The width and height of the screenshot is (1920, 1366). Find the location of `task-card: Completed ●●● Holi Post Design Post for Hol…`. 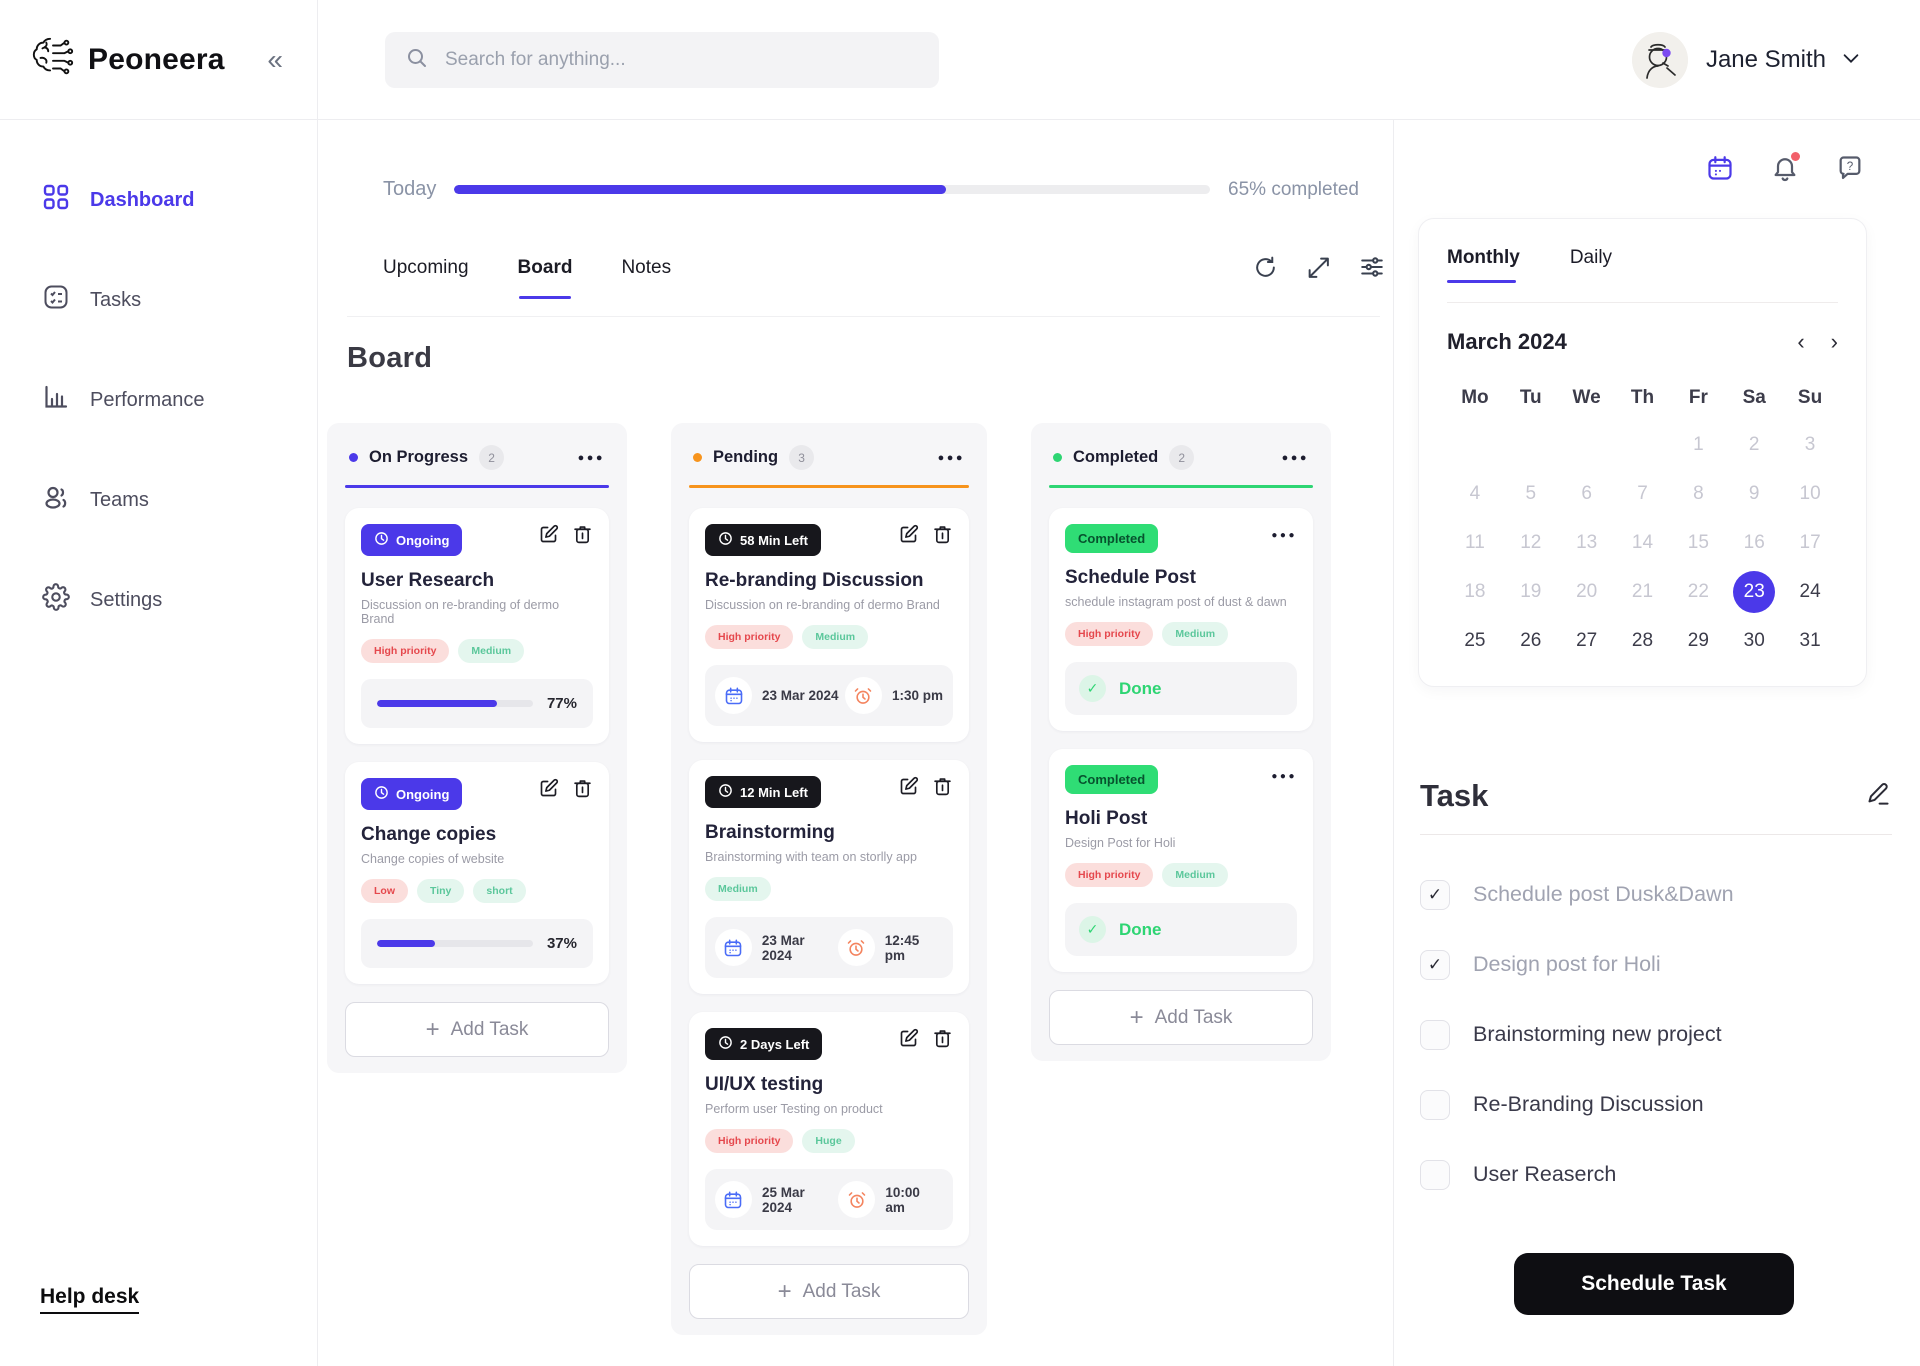

task-card: Completed ●●● Holi Post Design Post for Hol… is located at coordinates (1181, 860).